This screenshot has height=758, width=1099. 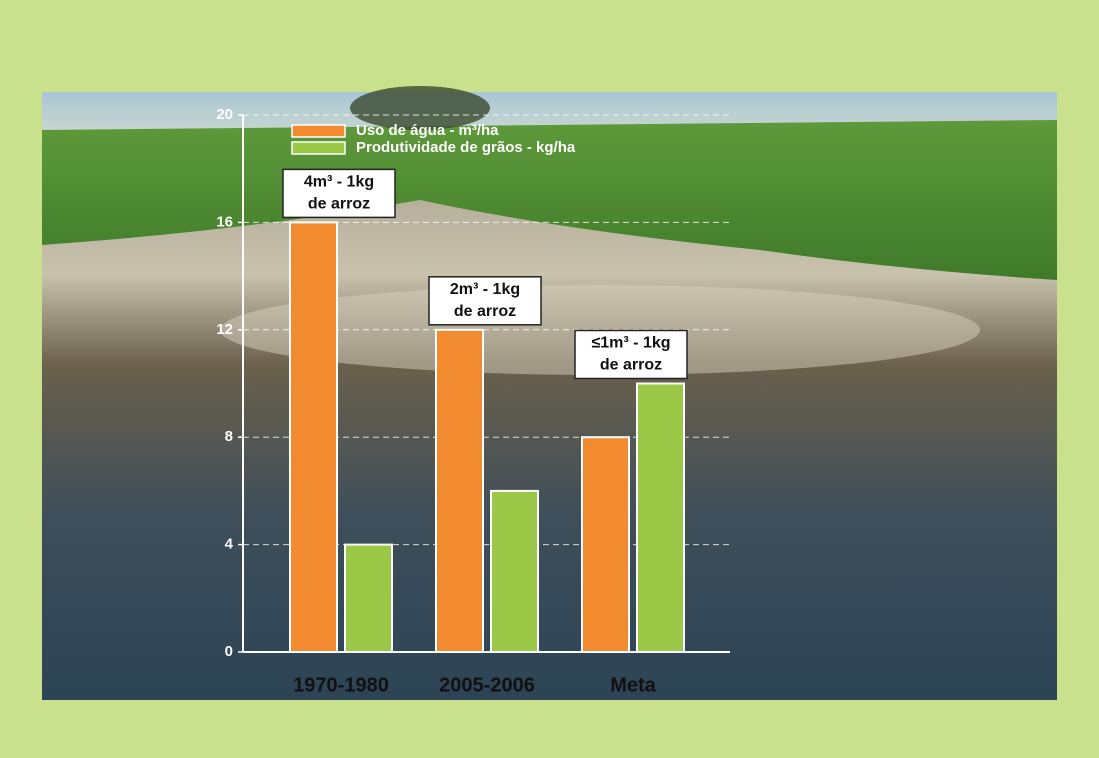 What do you see at coordinates (487, 685) in the screenshot?
I see `x-tick-label: 2005-2006` at bounding box center [487, 685].